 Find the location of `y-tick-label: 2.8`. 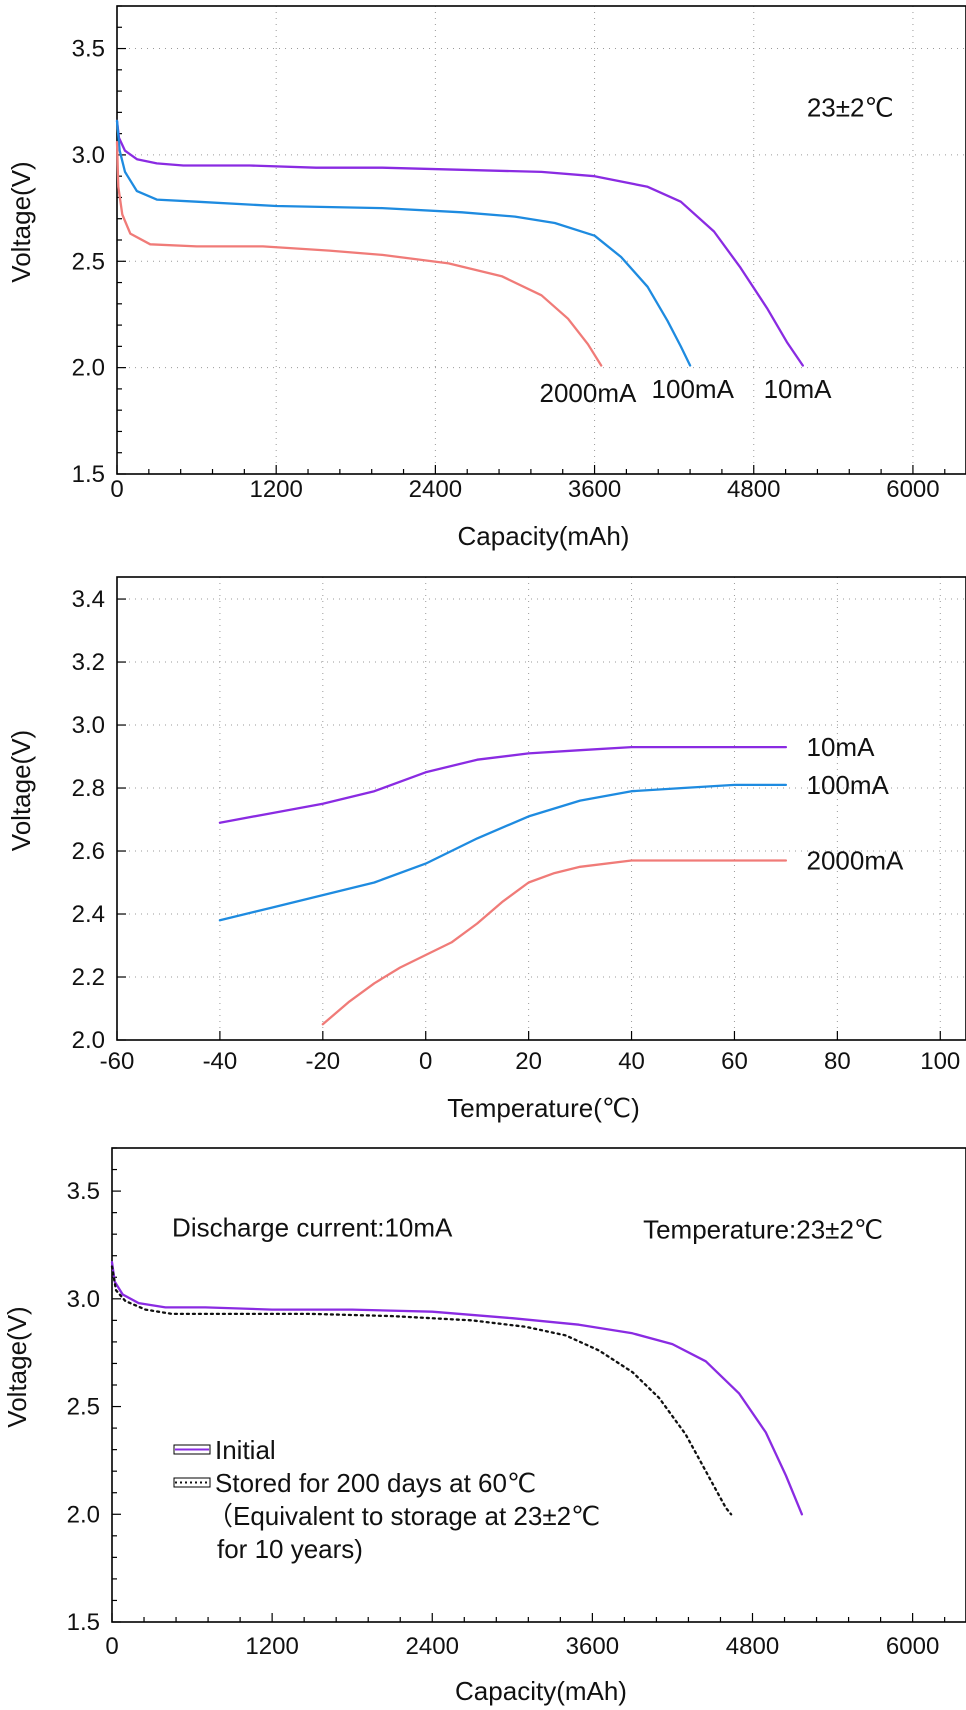

y-tick-label: 2.8 is located at coordinates (88, 788).